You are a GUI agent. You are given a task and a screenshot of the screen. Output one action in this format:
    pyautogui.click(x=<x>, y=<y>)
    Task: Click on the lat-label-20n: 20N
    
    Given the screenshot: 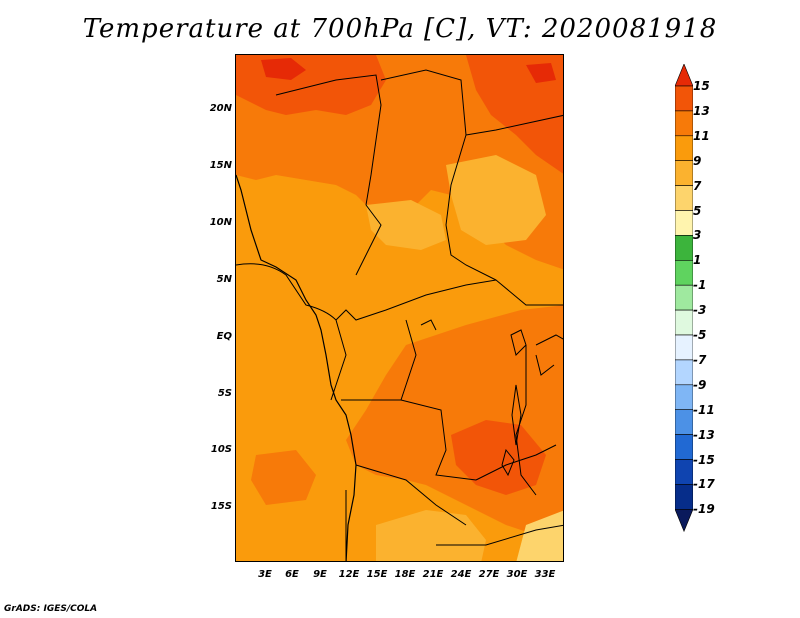 What is the action you would take?
    pyautogui.click(x=220, y=108)
    